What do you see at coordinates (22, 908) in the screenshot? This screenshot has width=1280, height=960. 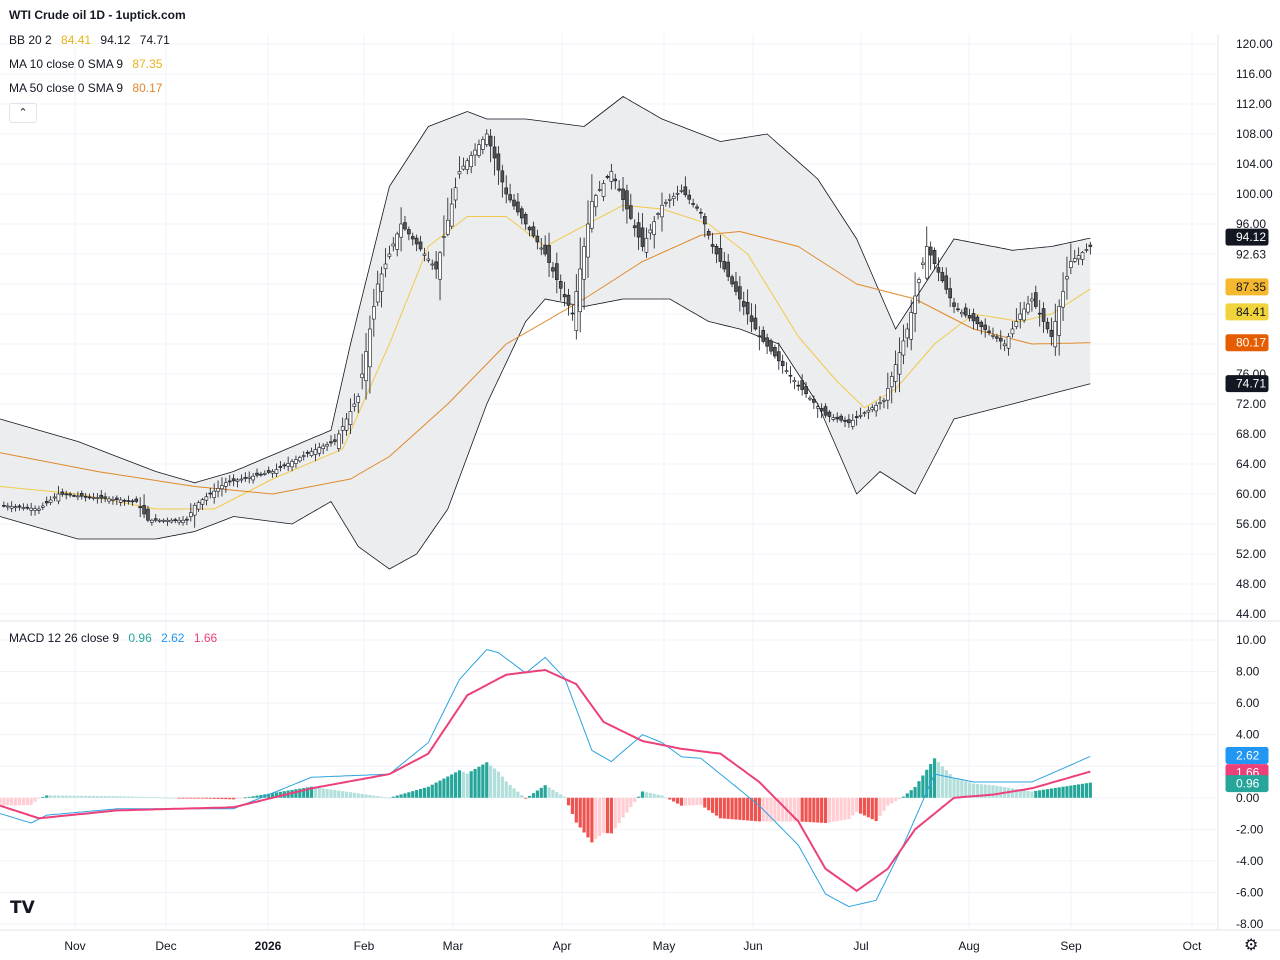 I see `tradingview-logo: TV` at bounding box center [22, 908].